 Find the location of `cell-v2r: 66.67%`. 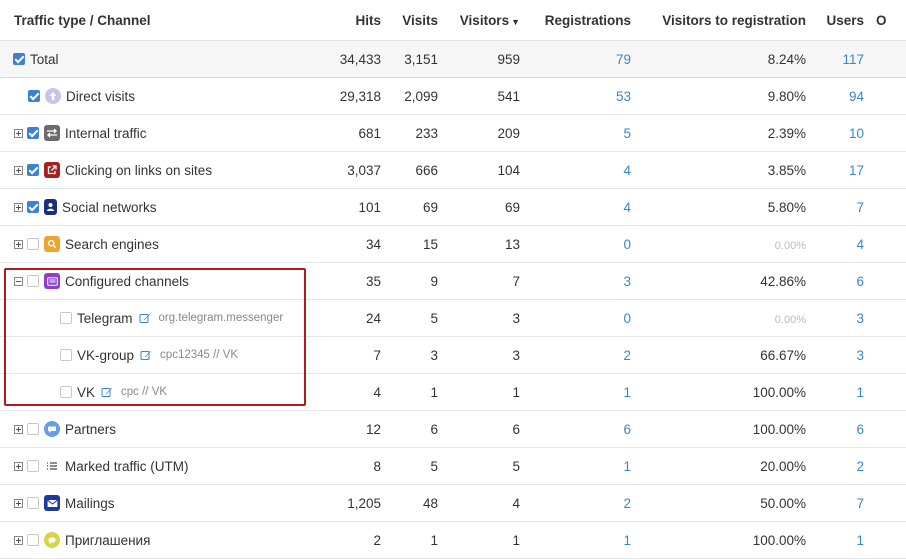

cell-v2r: 66.67% is located at coordinates (718, 355).